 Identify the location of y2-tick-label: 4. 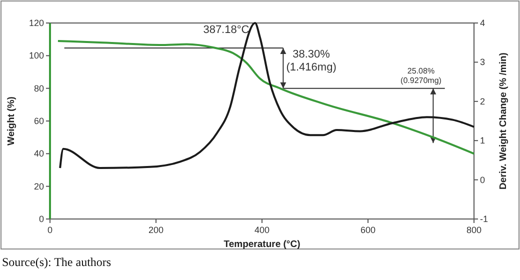
(483, 23).